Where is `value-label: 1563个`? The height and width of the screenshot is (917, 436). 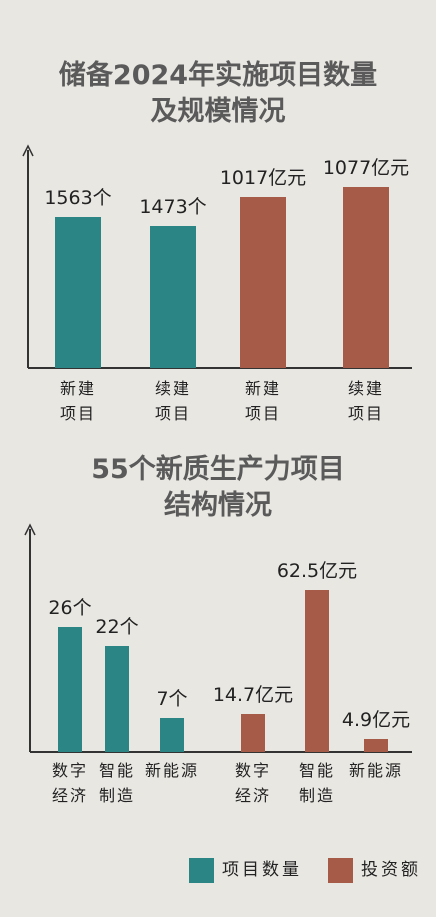
value-label: 1563个 is located at coordinates (78, 198).